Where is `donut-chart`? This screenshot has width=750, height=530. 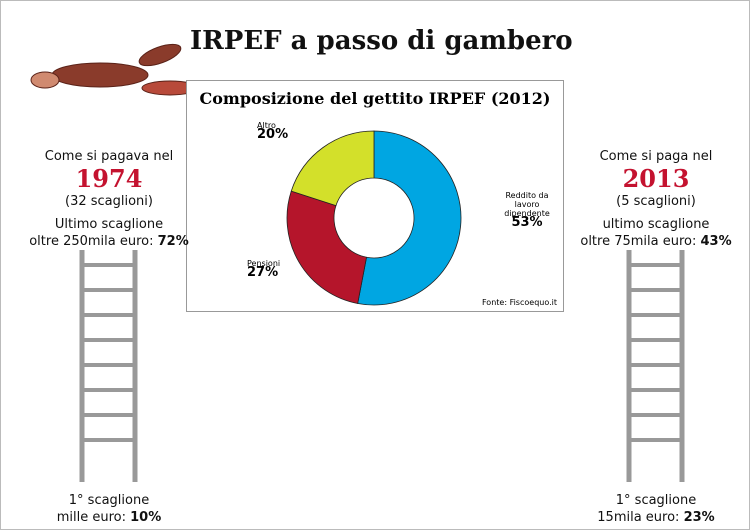
donut-chart is located at coordinates (374, 218).